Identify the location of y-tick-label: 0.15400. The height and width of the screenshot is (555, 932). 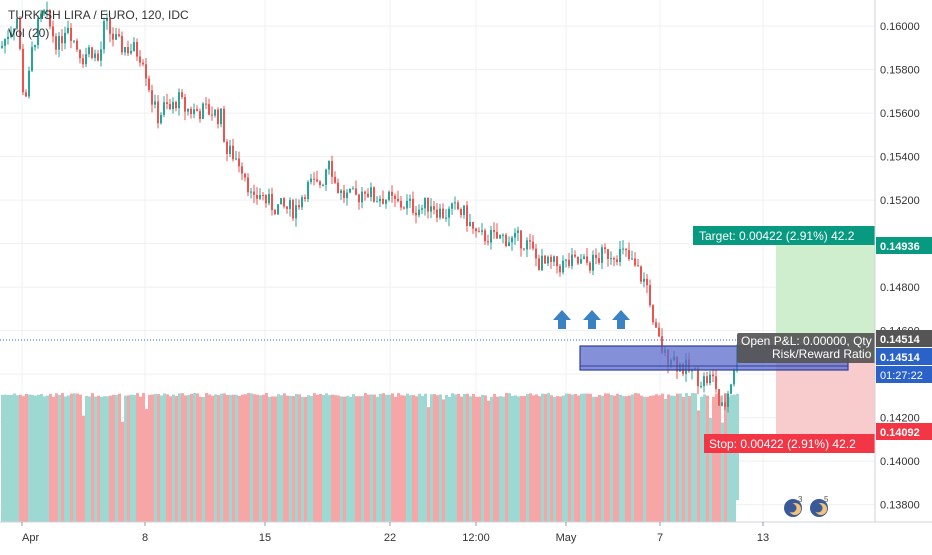
(900, 158).